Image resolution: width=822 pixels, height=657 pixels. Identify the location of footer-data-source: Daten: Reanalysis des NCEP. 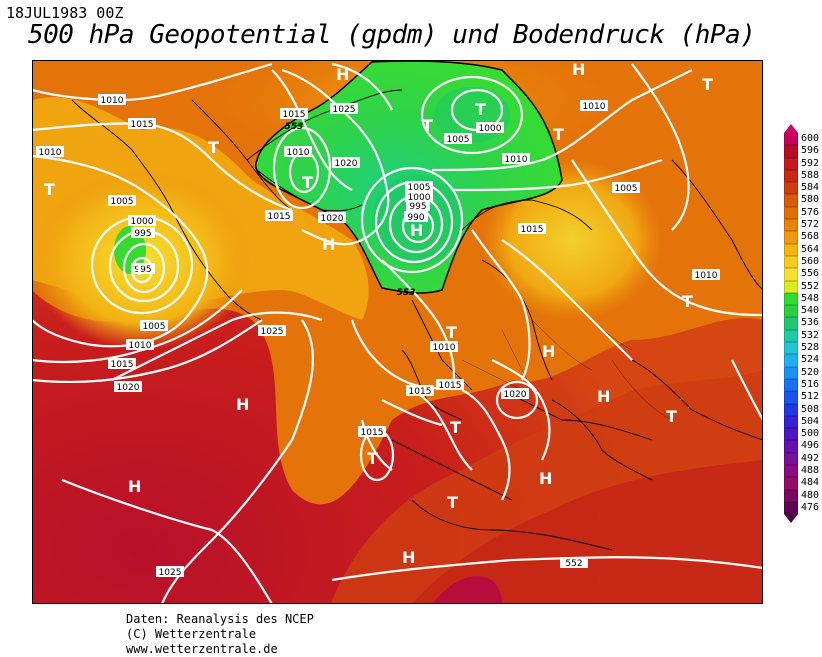
(220, 619).